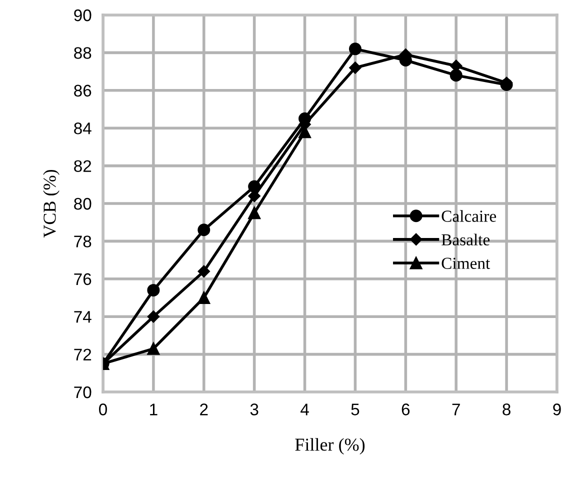 This screenshot has height=484, width=565. What do you see at coordinates (83, 166) in the screenshot?
I see `y-tick-label: 82` at bounding box center [83, 166].